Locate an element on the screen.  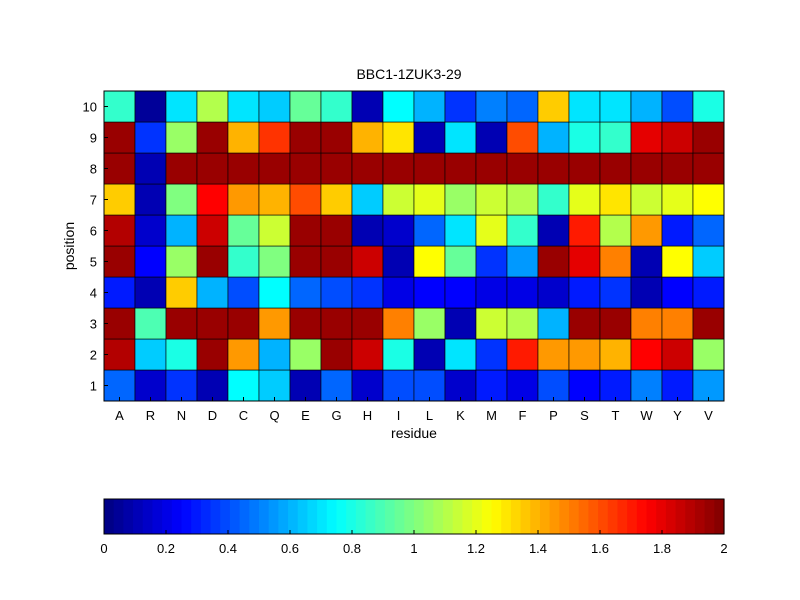
colorbar-tick-label: 1.8 is located at coordinates (662, 548).